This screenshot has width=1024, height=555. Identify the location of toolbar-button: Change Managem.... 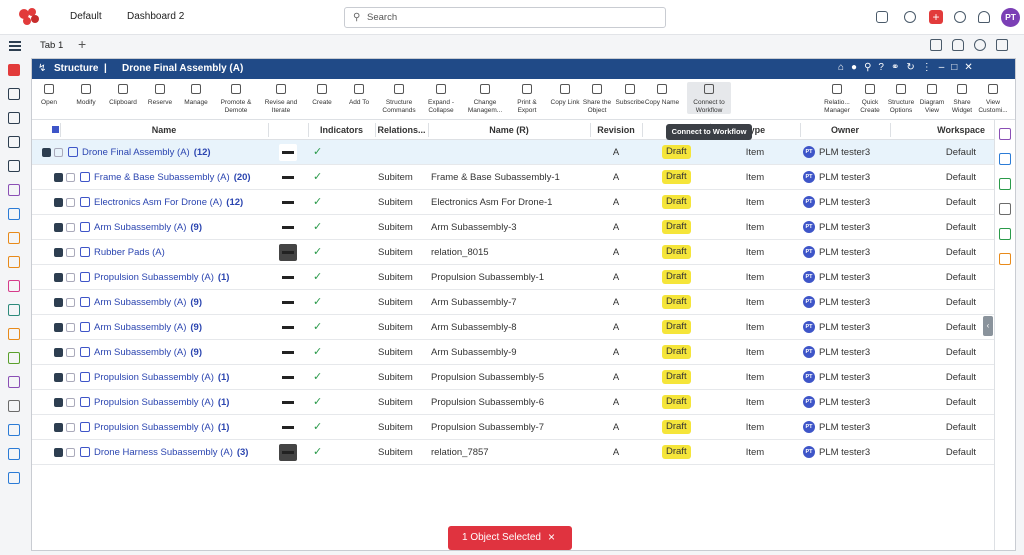
(485, 98).